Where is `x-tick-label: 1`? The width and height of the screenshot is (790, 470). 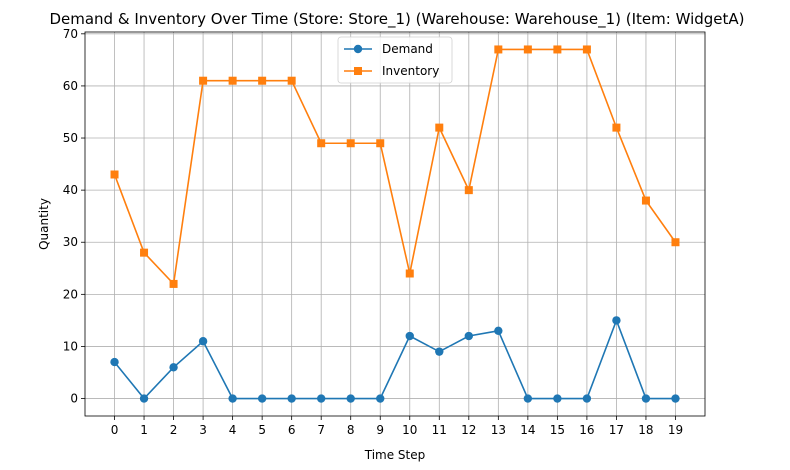 x-tick-label: 1 is located at coordinates (144, 430).